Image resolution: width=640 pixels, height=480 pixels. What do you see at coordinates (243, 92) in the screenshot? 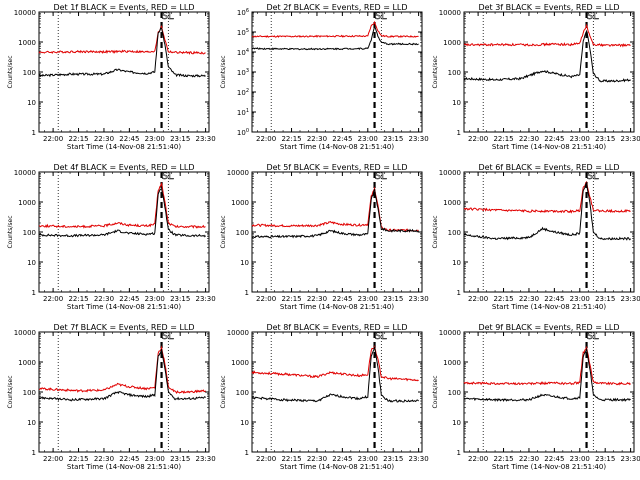
I see `y-tick-label: 10²` at bounding box center [243, 92].